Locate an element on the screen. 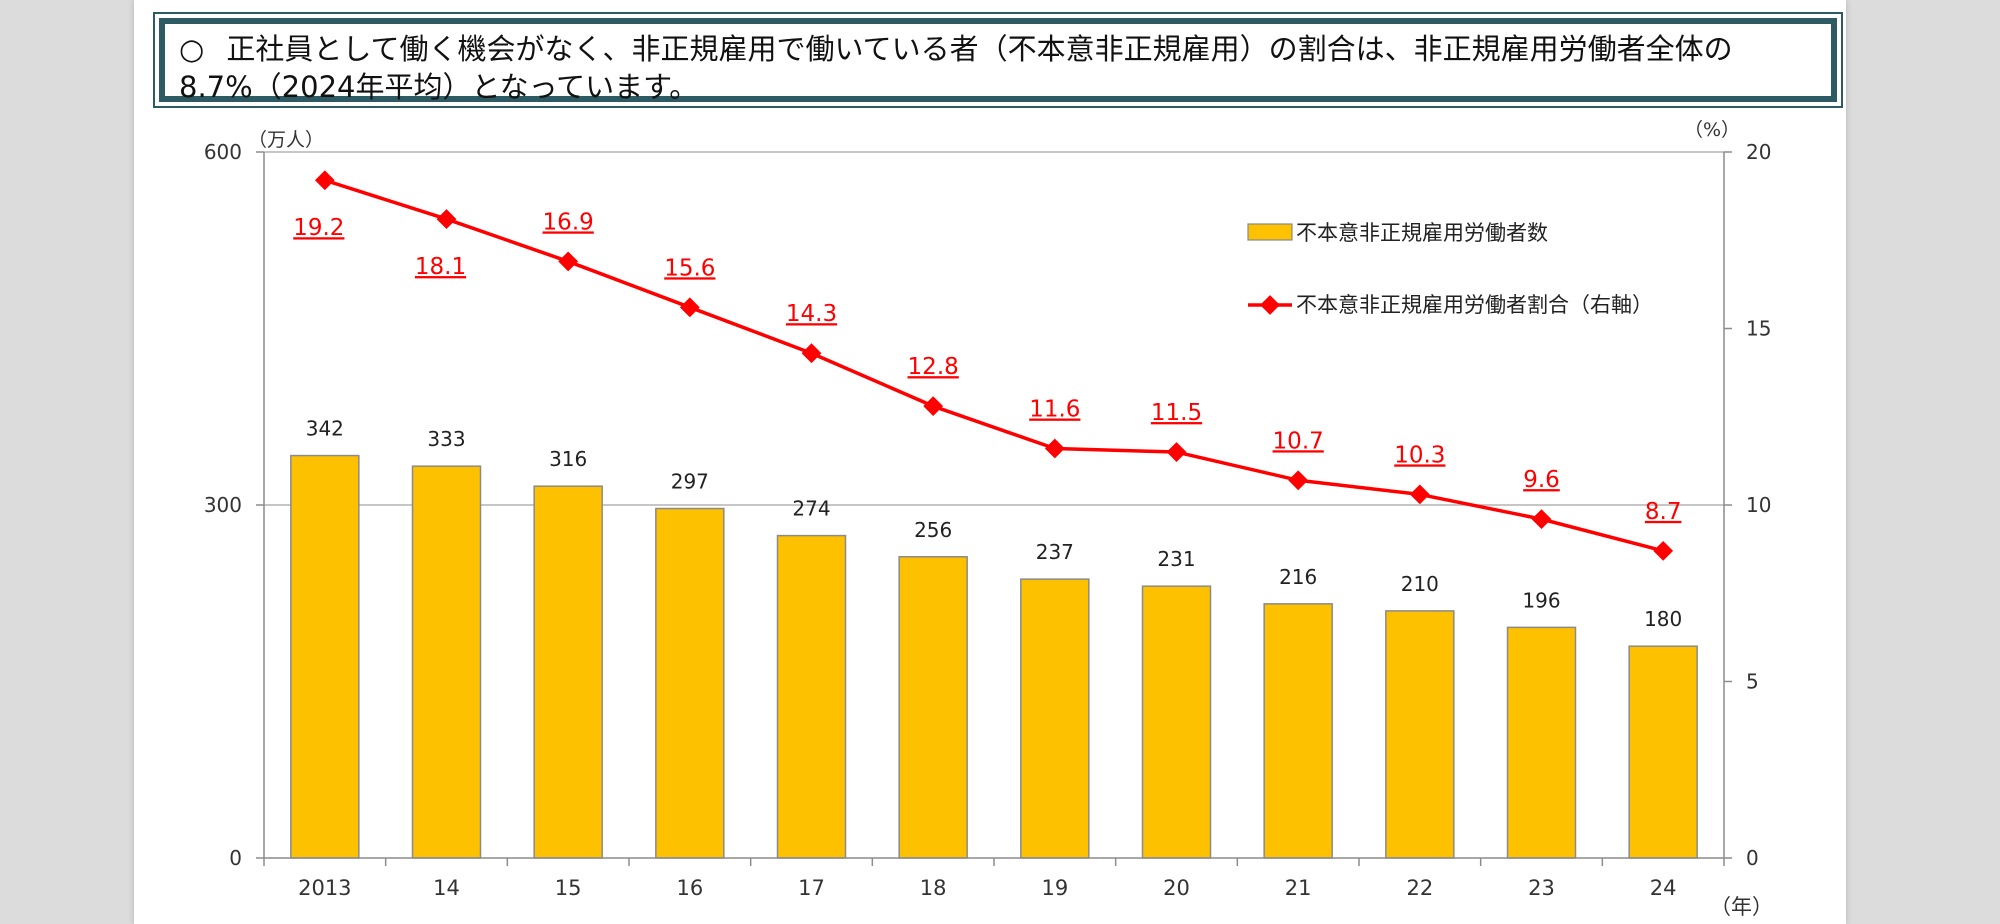  ratio-value-label: 11.6 is located at coordinates (1054, 410).